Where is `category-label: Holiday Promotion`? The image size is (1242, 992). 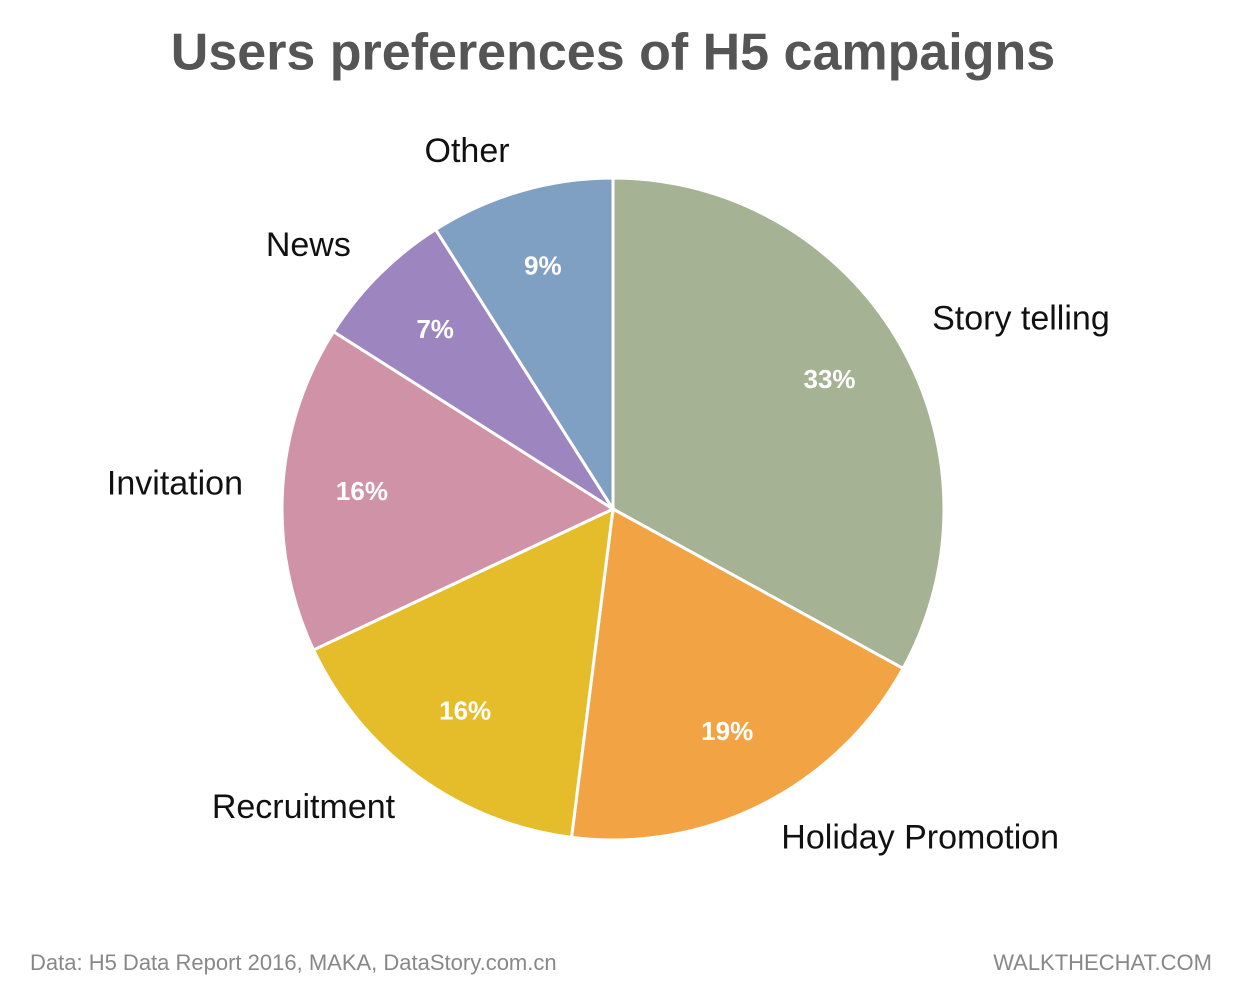 category-label: Holiday Promotion is located at coordinates (920, 837).